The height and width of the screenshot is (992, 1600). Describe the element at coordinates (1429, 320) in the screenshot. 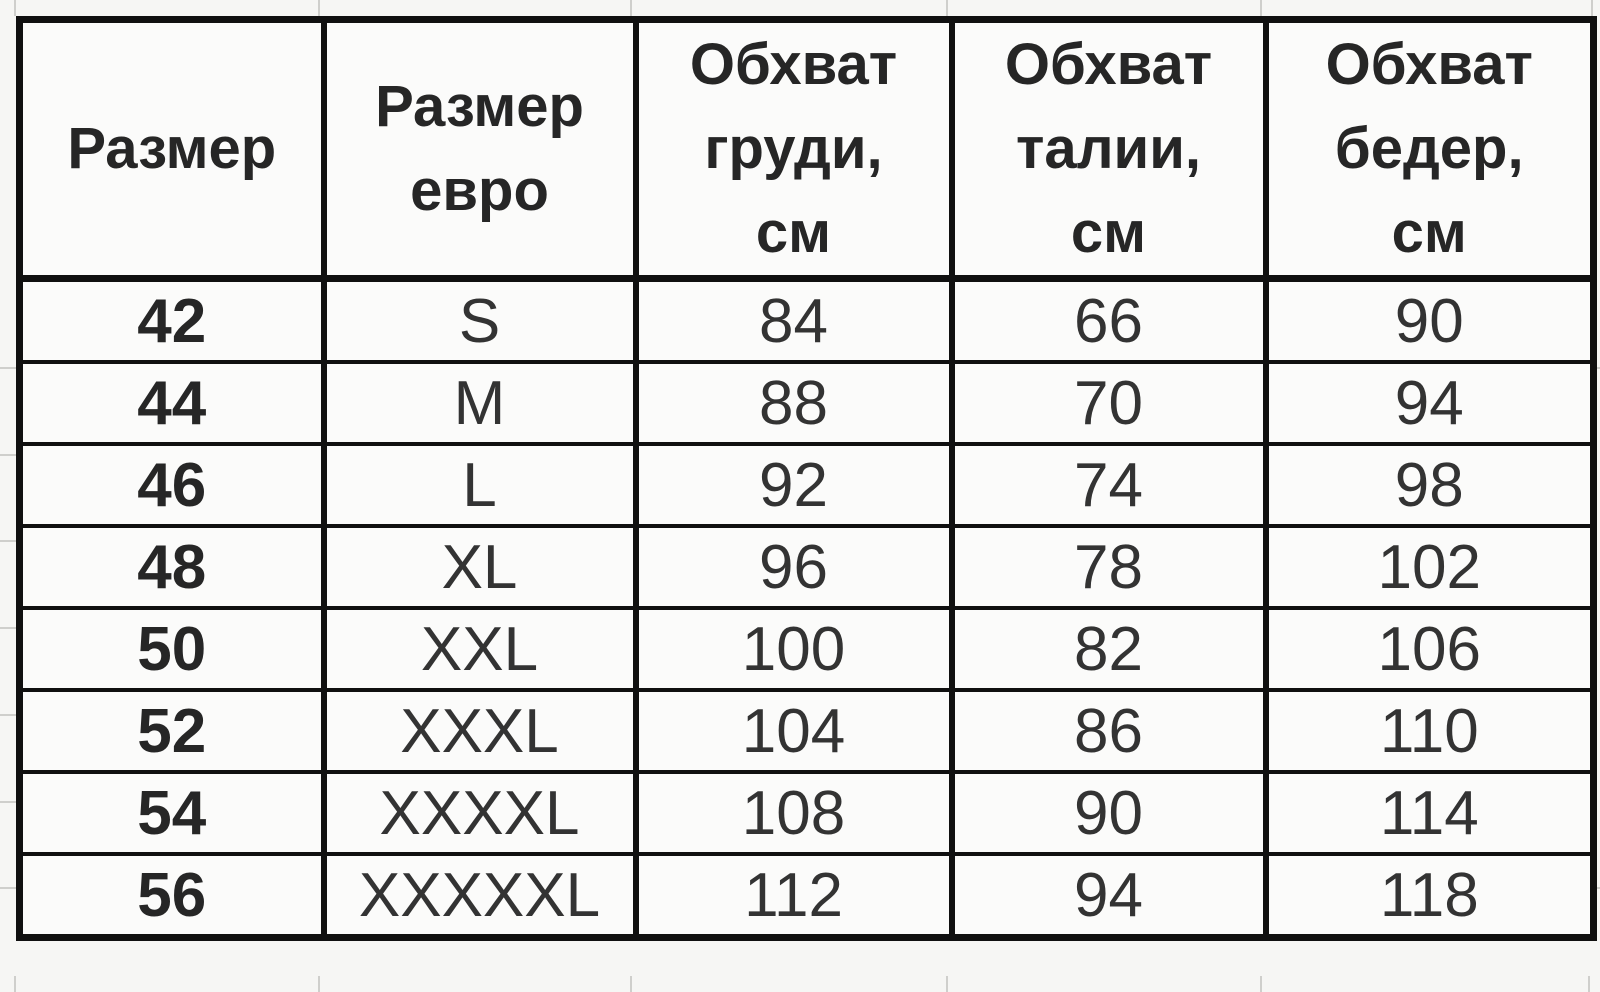

I see `cell-hips: 90` at that location.